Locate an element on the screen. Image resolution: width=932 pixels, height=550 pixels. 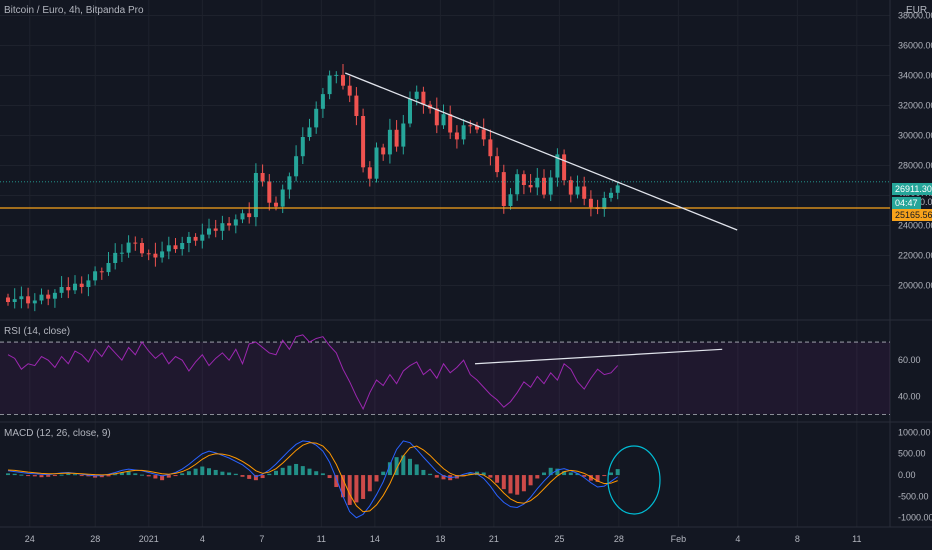
rsi-title: RSI (14, close) is located at coordinates (37, 331).